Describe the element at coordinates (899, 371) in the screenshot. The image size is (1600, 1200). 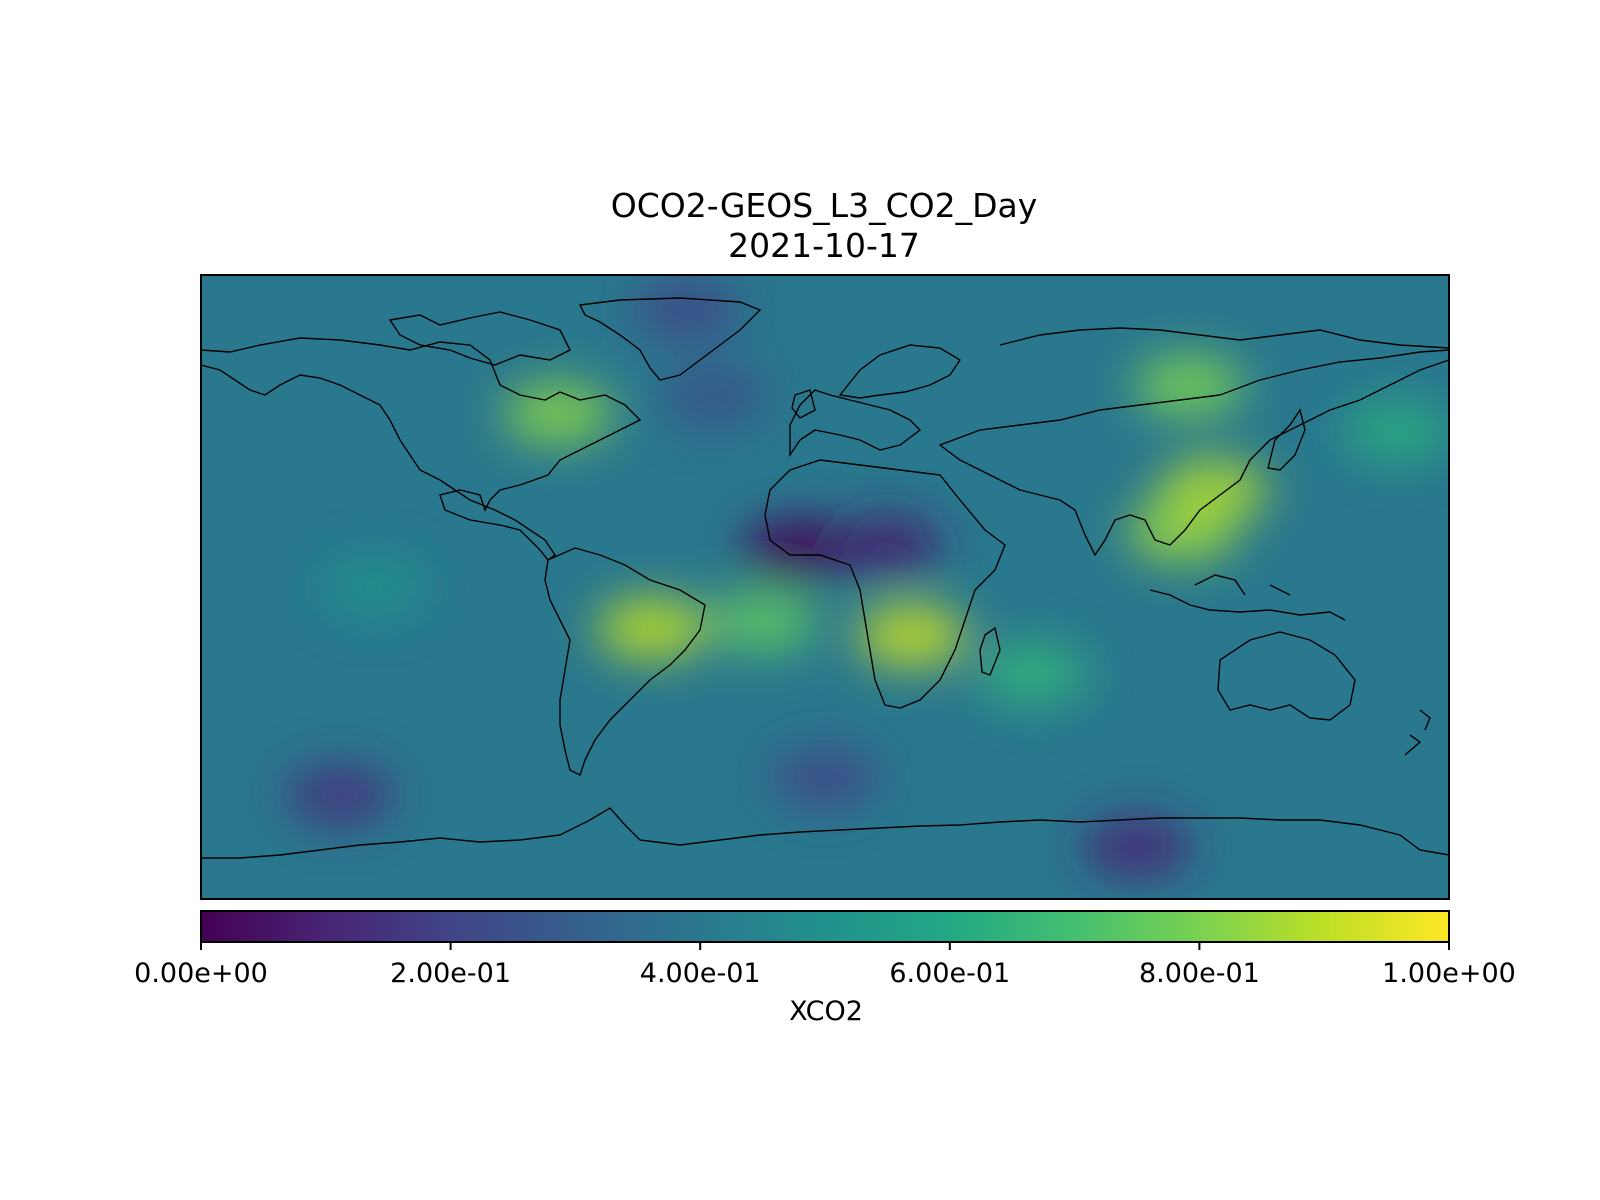
I see `coastline-scandinavia` at that location.